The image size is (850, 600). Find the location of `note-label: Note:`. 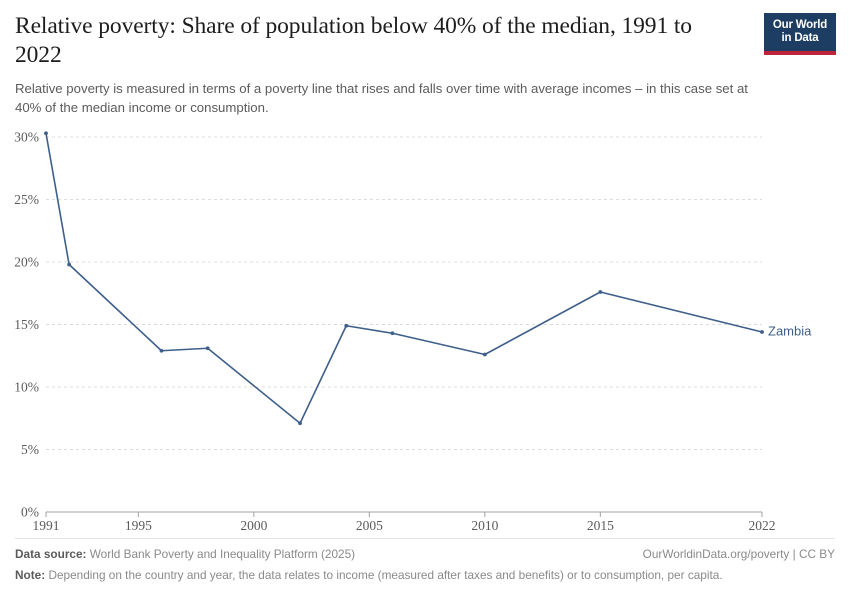

note-label: Note: is located at coordinates (30, 575).